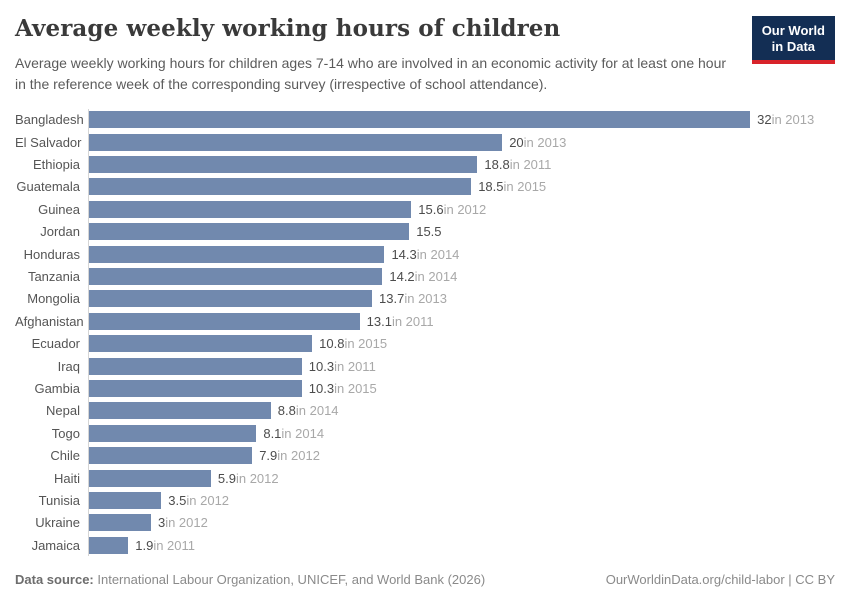 This screenshot has width=850, height=600. I want to click on owid-logo: Our World in Data, so click(793, 40).